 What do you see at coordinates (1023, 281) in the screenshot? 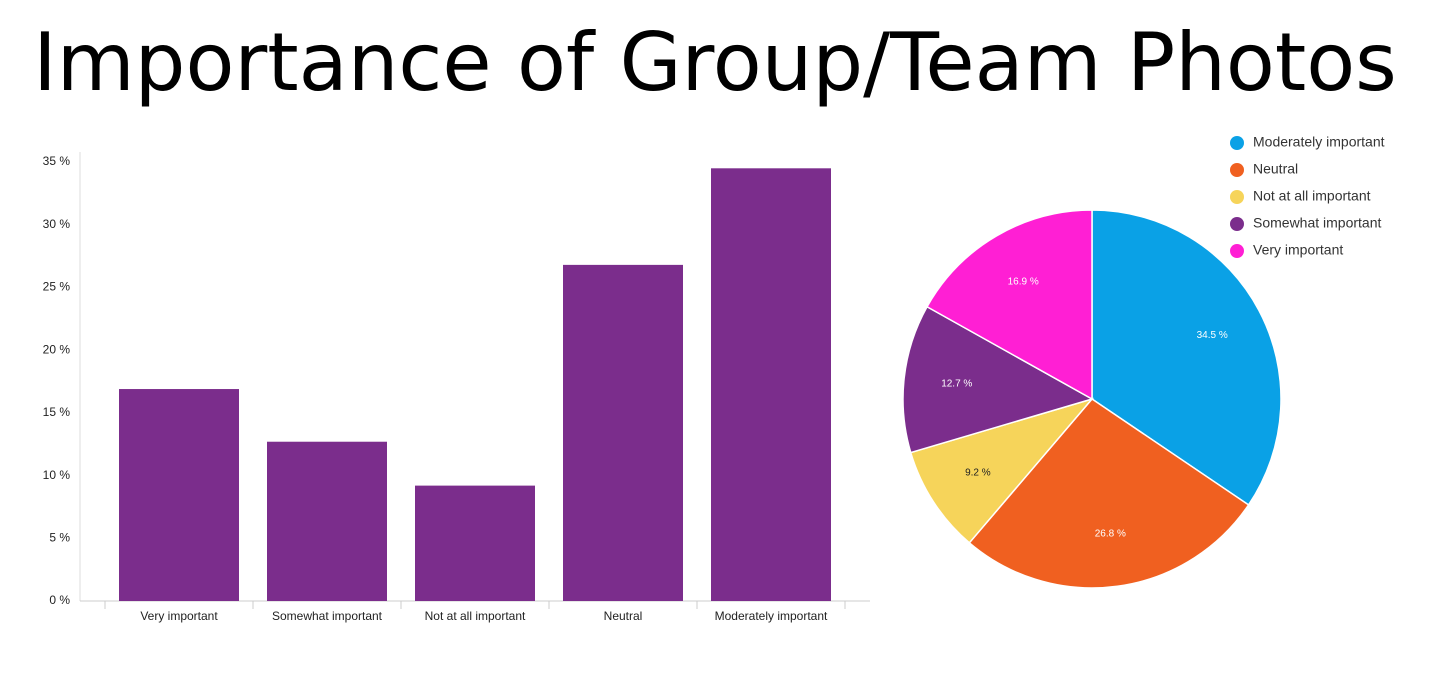
I see `pie-label: 16.9 %` at bounding box center [1023, 281].